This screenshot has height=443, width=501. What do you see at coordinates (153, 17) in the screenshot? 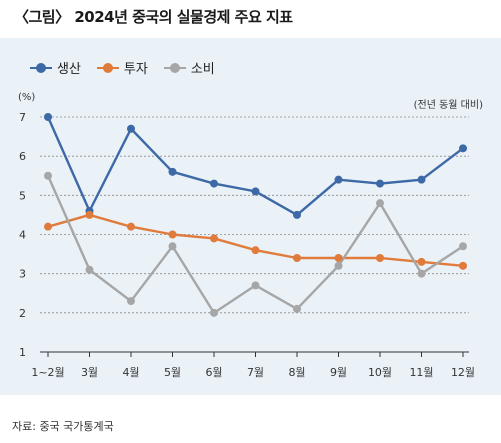
I see `chart-title: 〈그림〉 2024년 중국의 실물경제 주요 지표` at bounding box center [153, 17].